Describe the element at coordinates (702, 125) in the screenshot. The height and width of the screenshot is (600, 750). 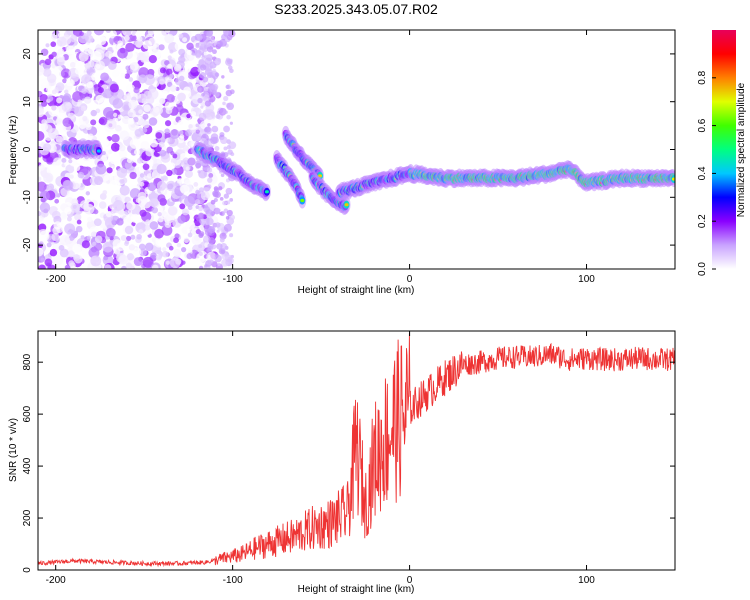
I see `colorbar-tick-label: 0.6` at that location.